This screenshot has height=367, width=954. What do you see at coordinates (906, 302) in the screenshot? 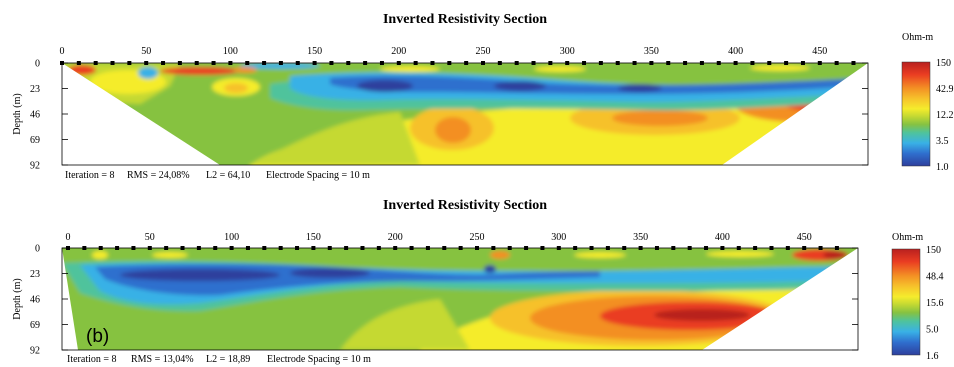
I see `colorbar-b` at bounding box center [906, 302].